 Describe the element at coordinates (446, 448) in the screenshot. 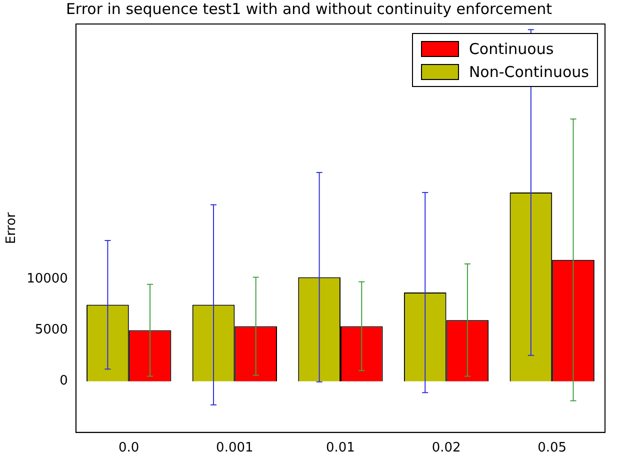

I see `x-tick-label: 0.02` at that location.